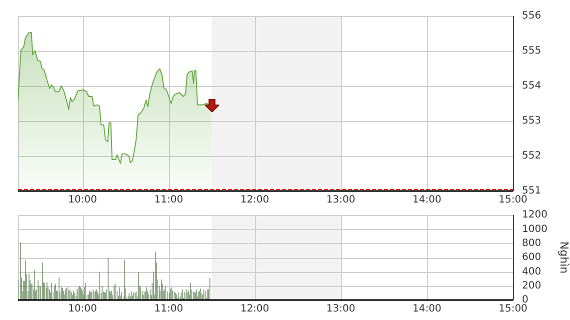  Describe the element at coordinates (532, 51) in the screenshot. I see `y-tick-label: 555` at that location.